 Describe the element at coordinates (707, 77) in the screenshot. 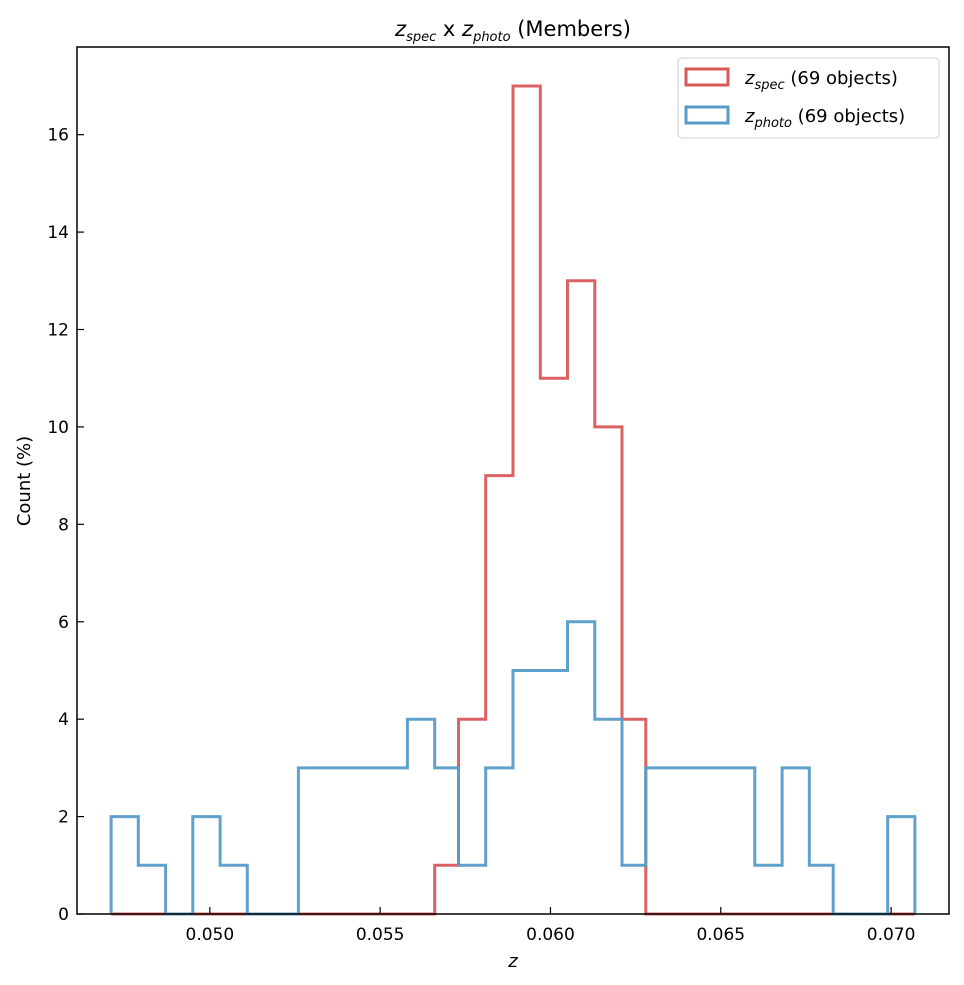

I see `legend-swatch-zspec` at that location.